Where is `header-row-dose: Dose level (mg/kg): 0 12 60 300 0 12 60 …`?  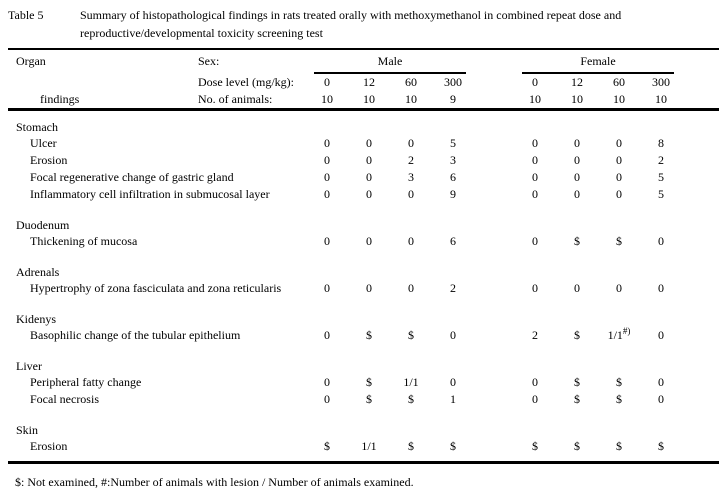 header-row-dose: Dose level (mg/kg): 0 12 60 300 0 12 60 … is located at coordinates (363, 82).